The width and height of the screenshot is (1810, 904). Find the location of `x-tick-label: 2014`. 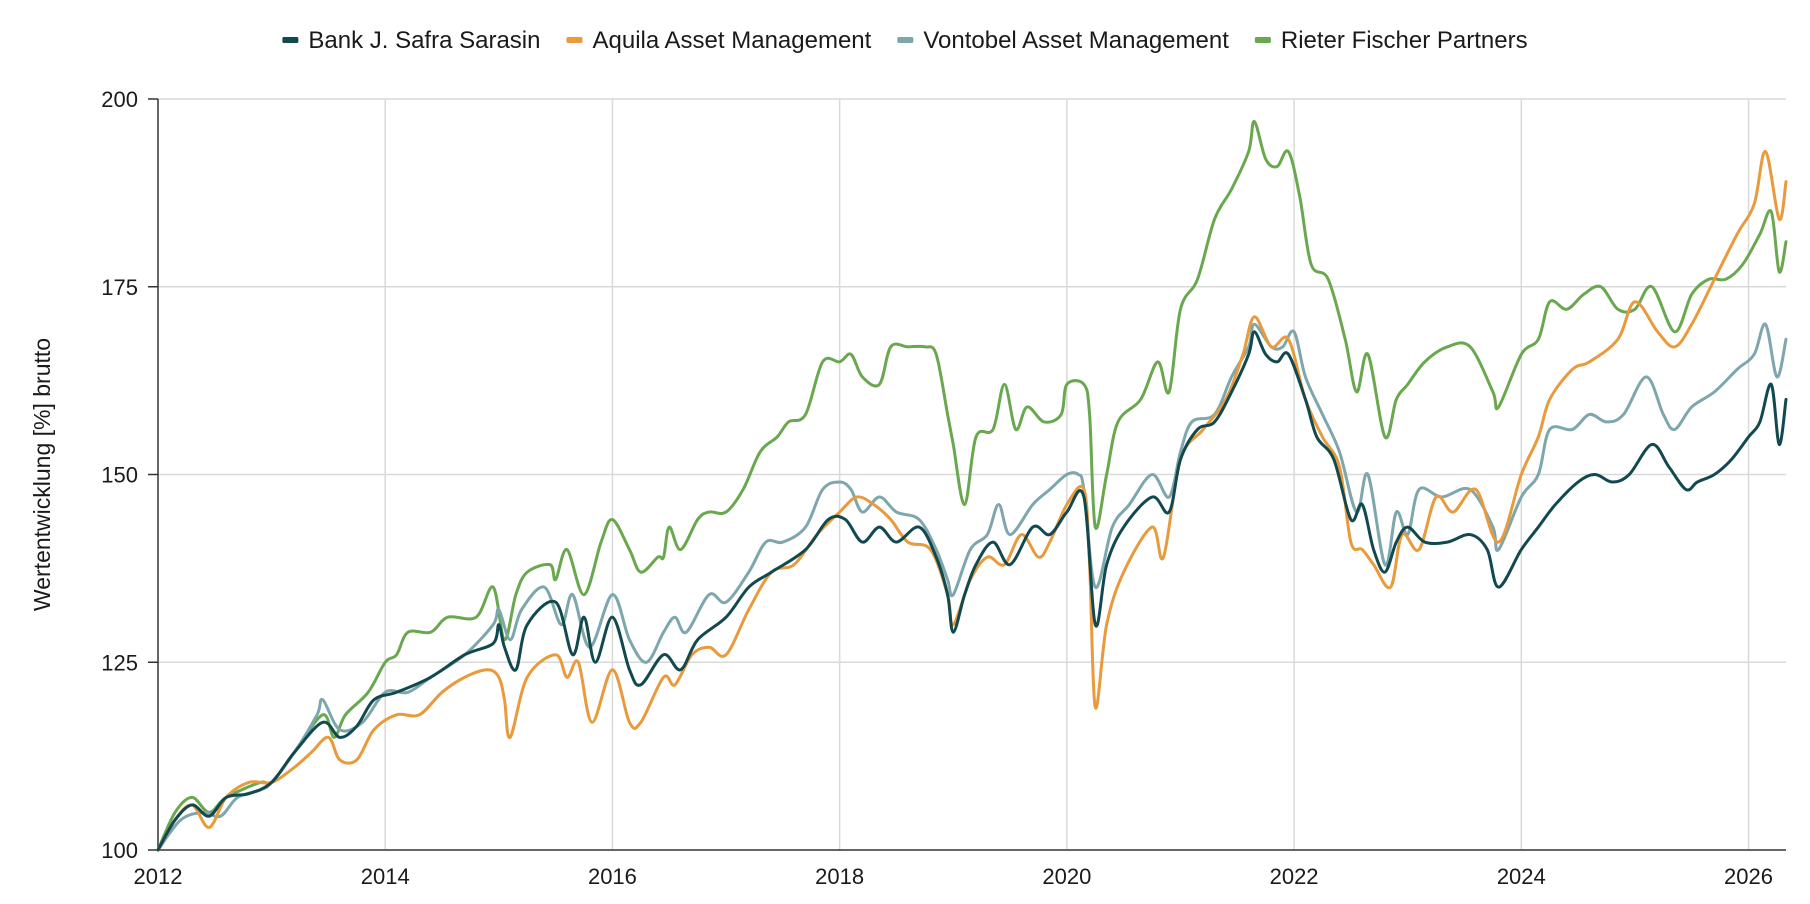

x-tick-label: 2014 is located at coordinates (385, 876).